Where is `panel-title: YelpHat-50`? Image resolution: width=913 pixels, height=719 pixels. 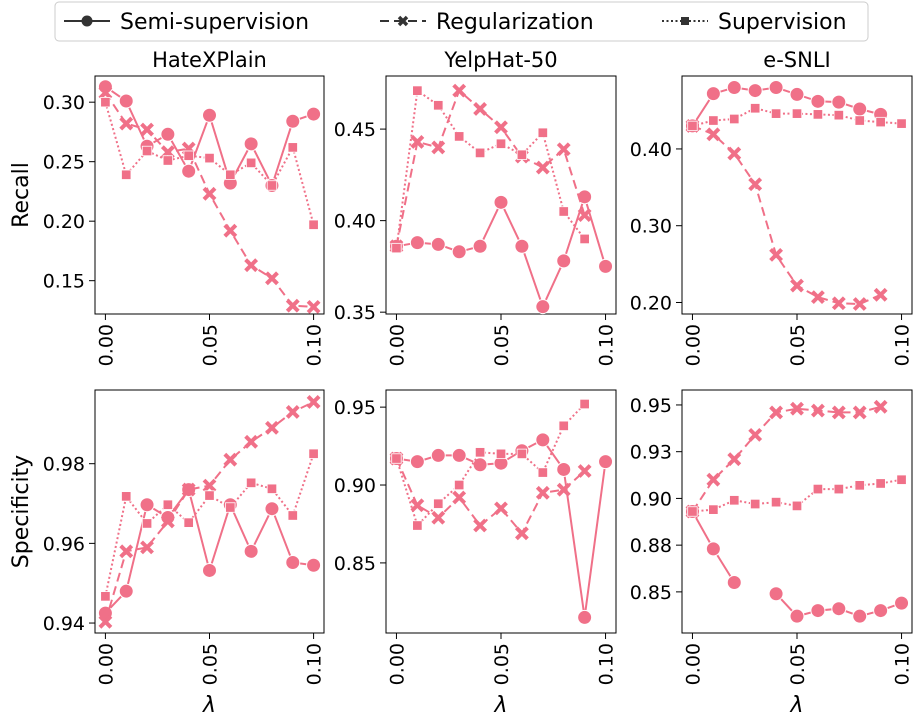
panel-title: YelpHat-50 is located at coordinates (500, 60).